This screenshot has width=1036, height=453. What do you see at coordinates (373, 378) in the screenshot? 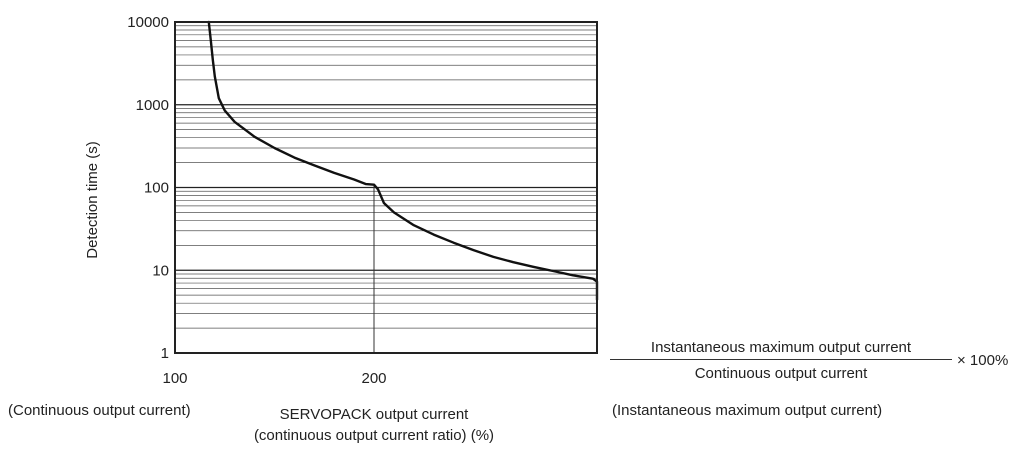
I see `x-tick-label: 200` at bounding box center [373, 378].